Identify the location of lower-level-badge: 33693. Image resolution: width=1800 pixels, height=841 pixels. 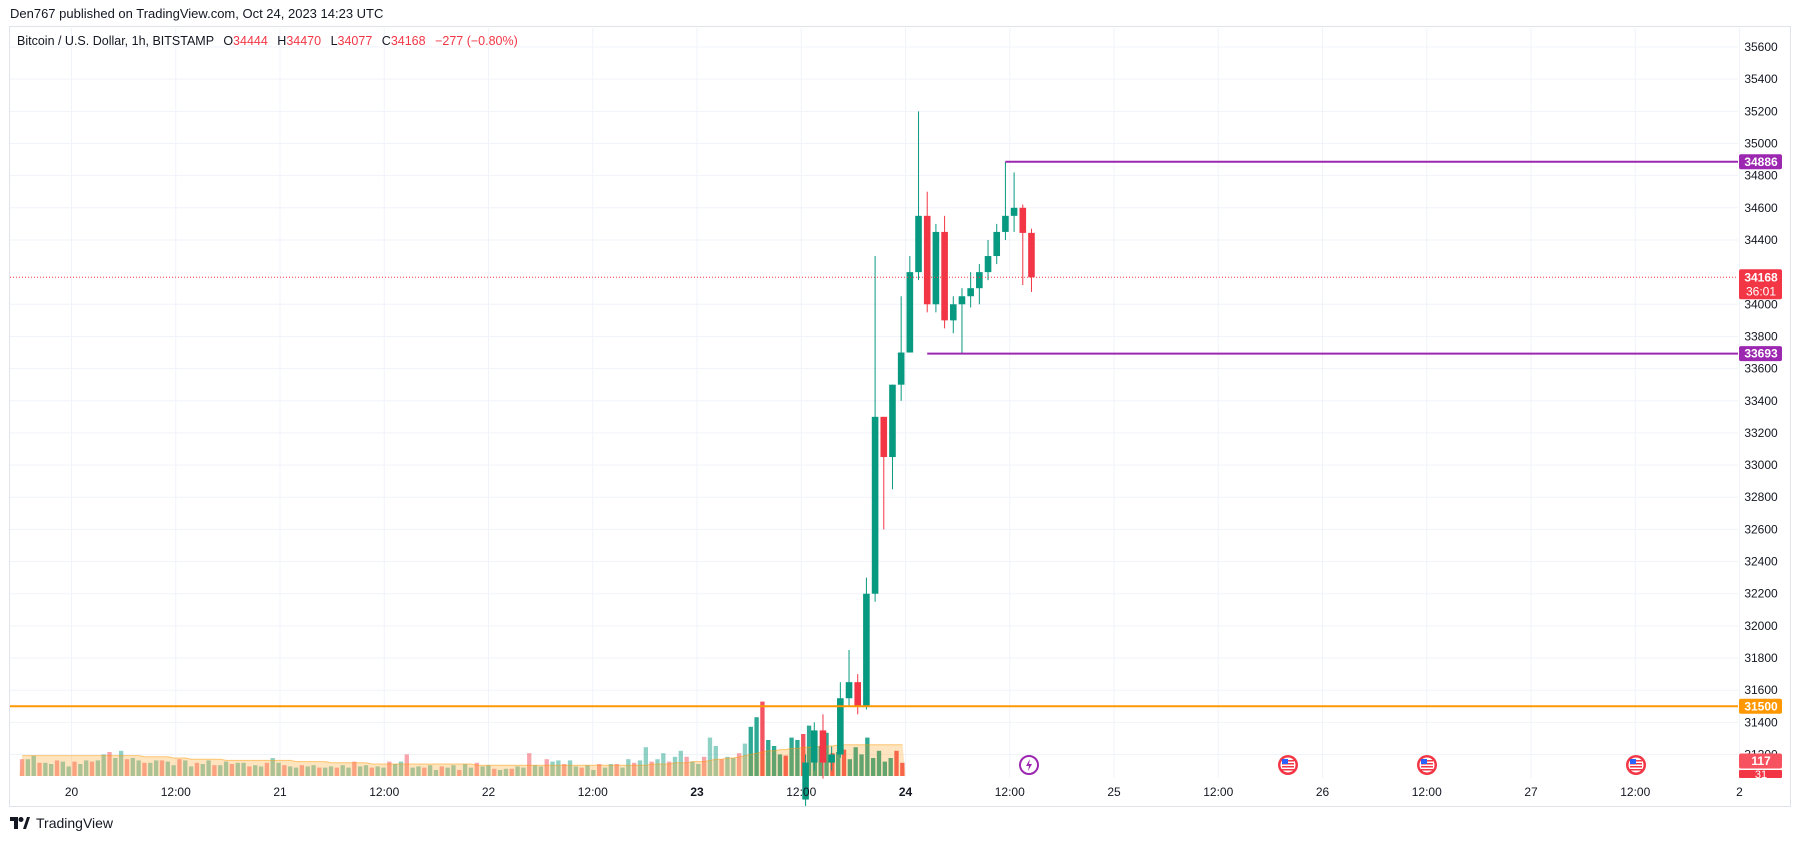
(1761, 354).